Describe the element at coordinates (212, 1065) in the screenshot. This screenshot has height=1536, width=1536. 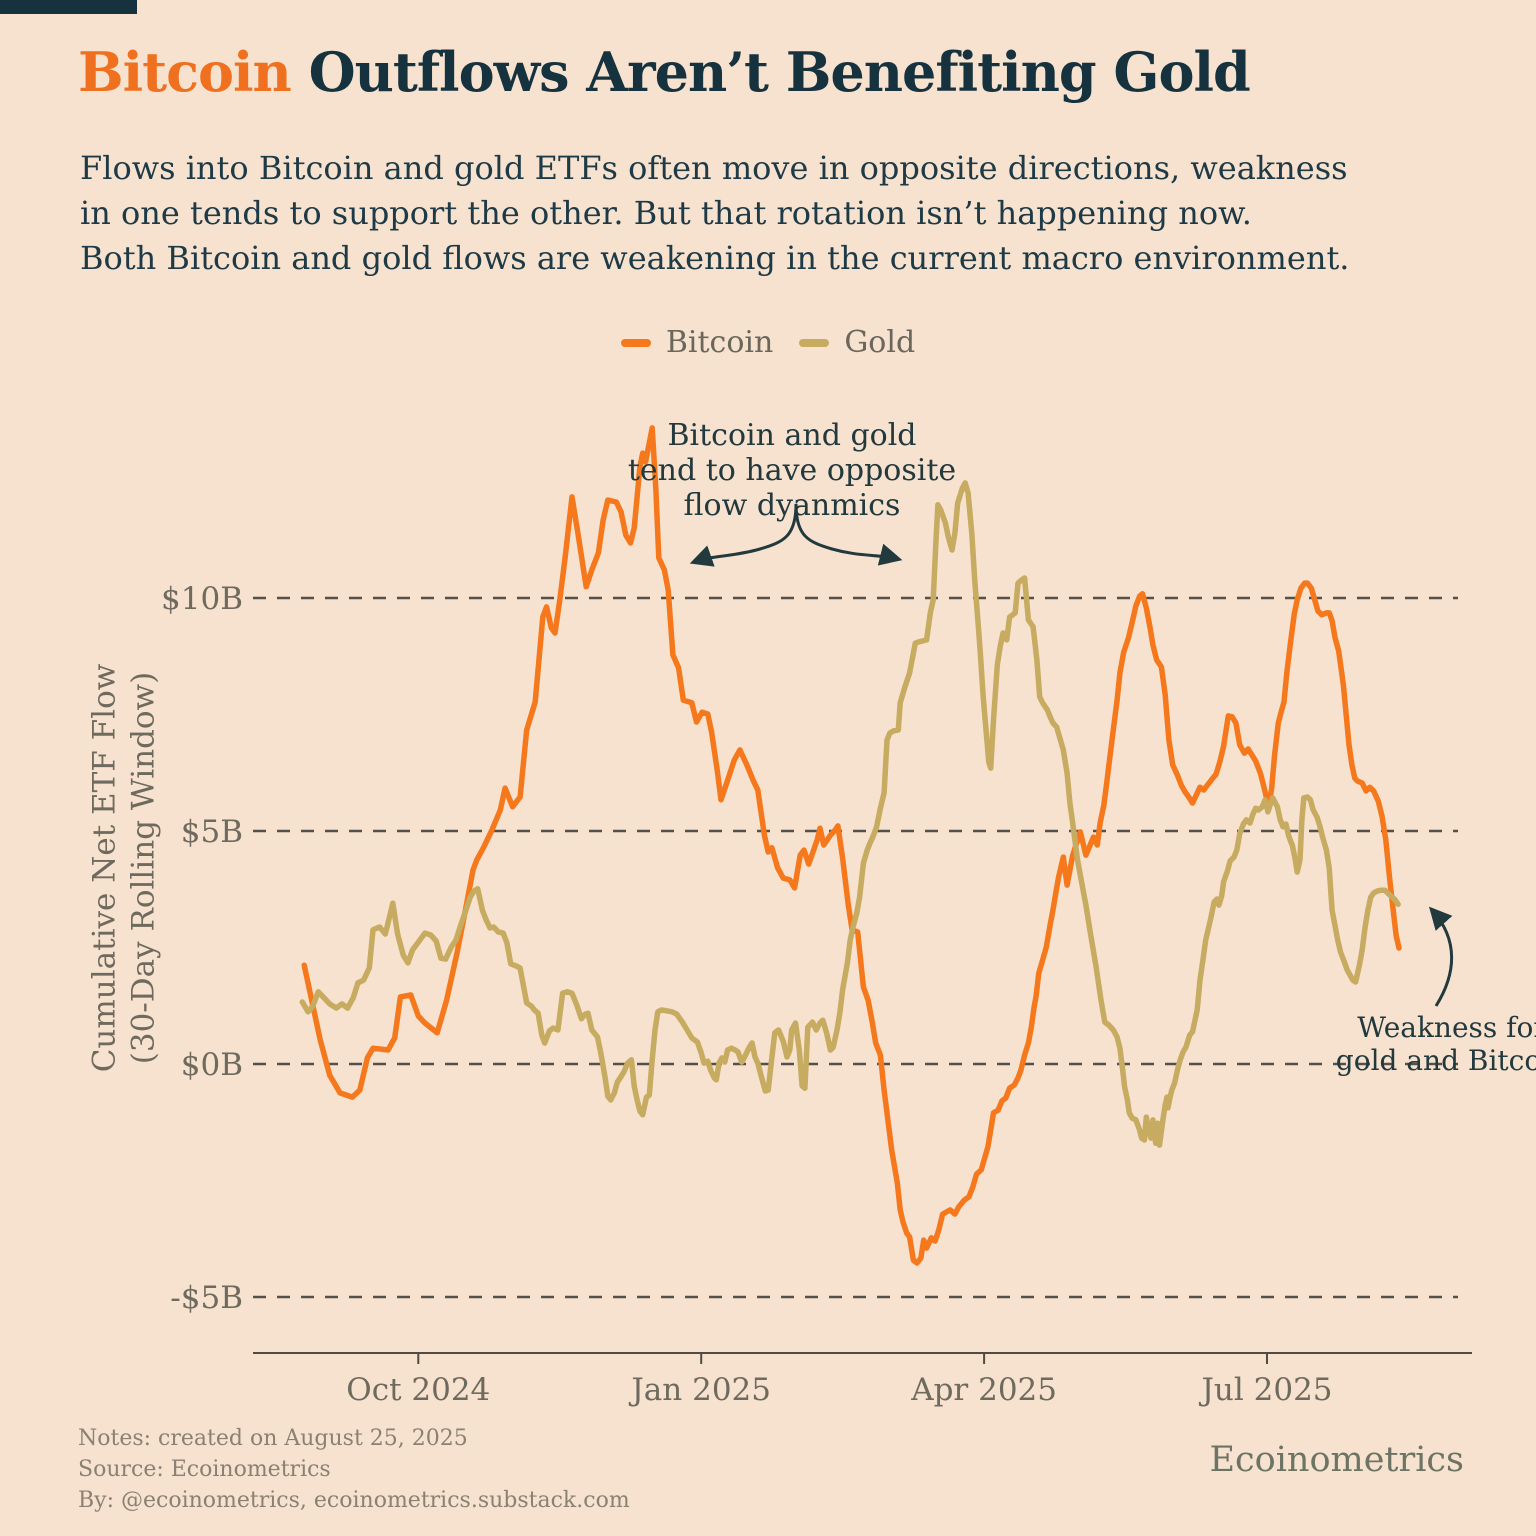
I see `y-tick-label: $0B` at that location.